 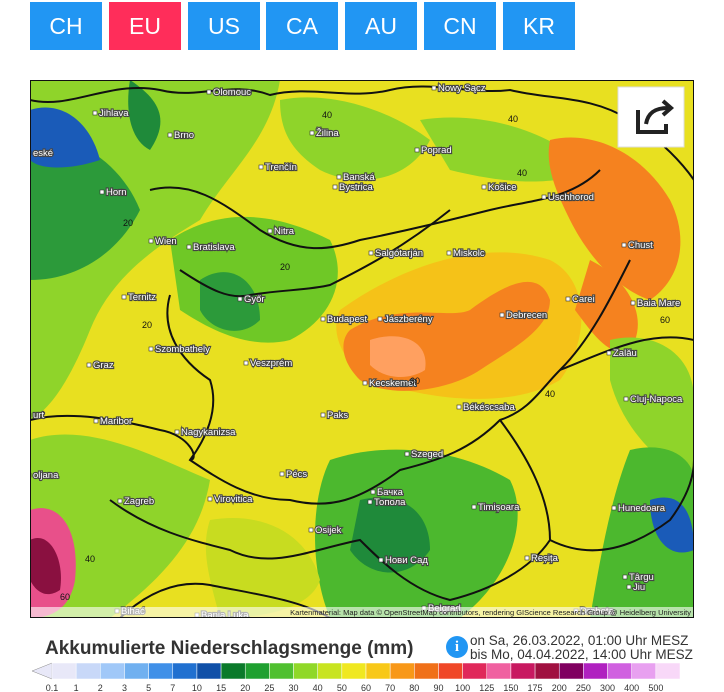 What do you see at coordinates (197, 687) in the screenshot?
I see `scale-label: 10` at bounding box center [197, 687].